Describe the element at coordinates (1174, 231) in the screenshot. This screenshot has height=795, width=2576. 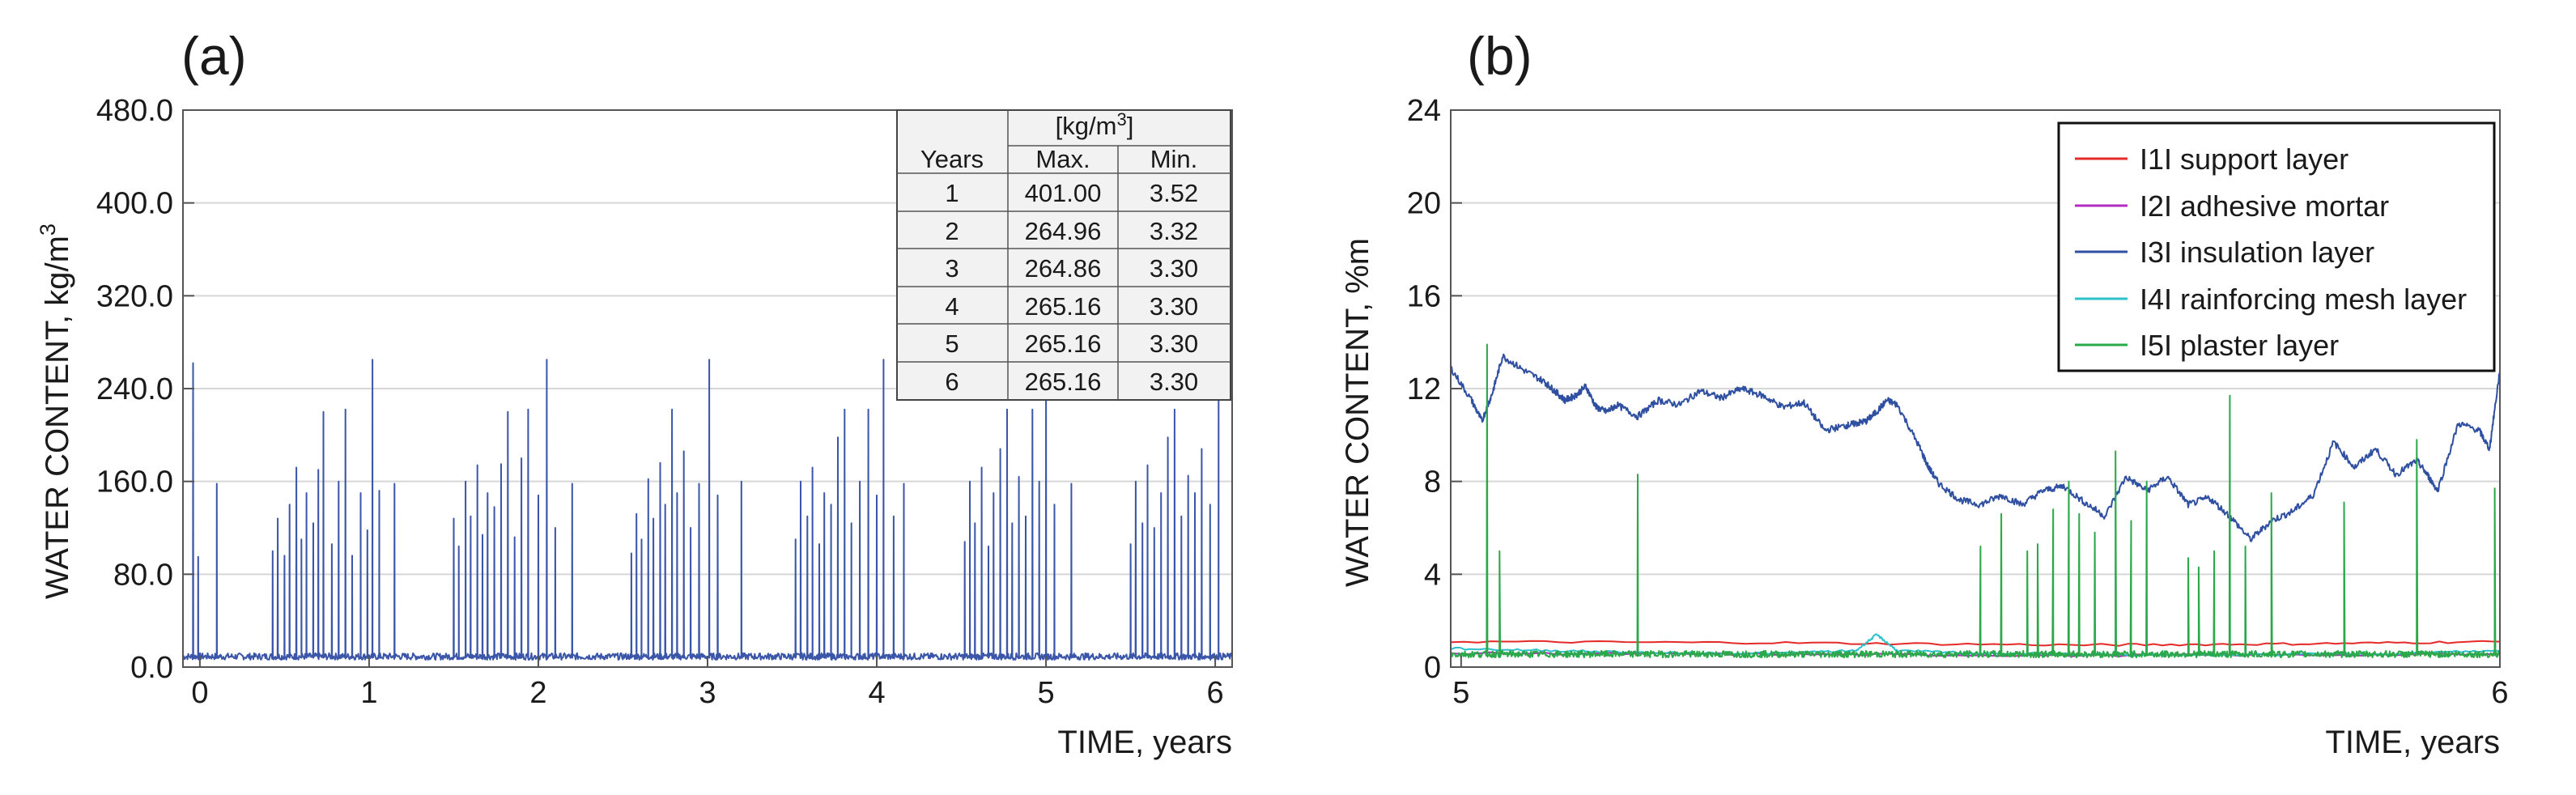
I see `table-cell-min: 3.32` at that location.